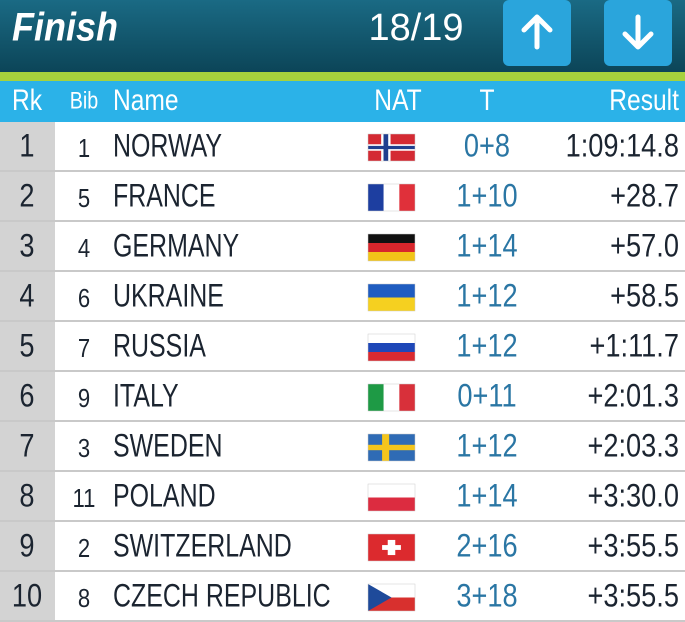 Image resolution: width=685 pixels, height=622 pixels. Describe the element at coordinates (634, 346) in the screenshot. I see `result: +1:11.7` at that location.